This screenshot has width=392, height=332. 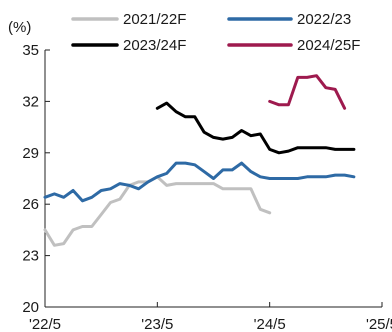 What do you see at coordinates (45, 324) in the screenshot?
I see `x-tick-label: '22/5` at bounding box center [45, 324].